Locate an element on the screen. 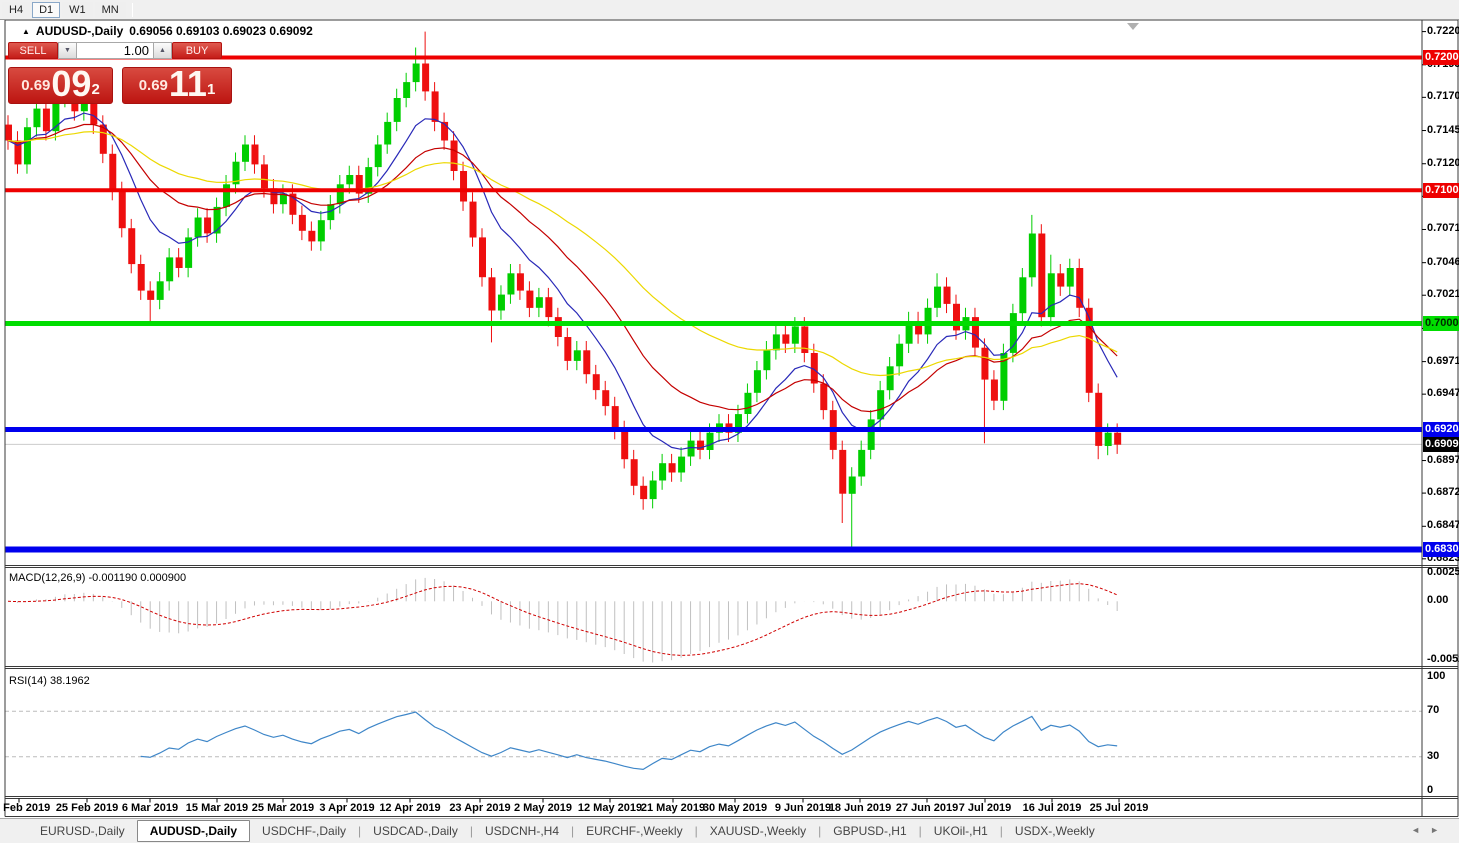  price-axis-badge: 0.69204 is located at coordinates (1441, 429).